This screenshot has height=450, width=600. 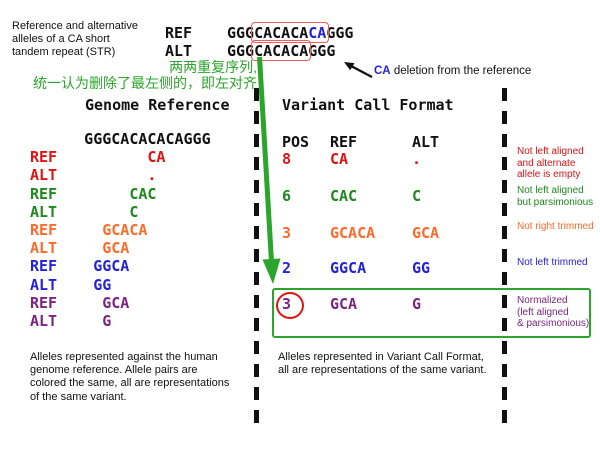 What do you see at coordinates (179, 33) in the screenshot?
I see `top-ref-label: REF` at bounding box center [179, 33].